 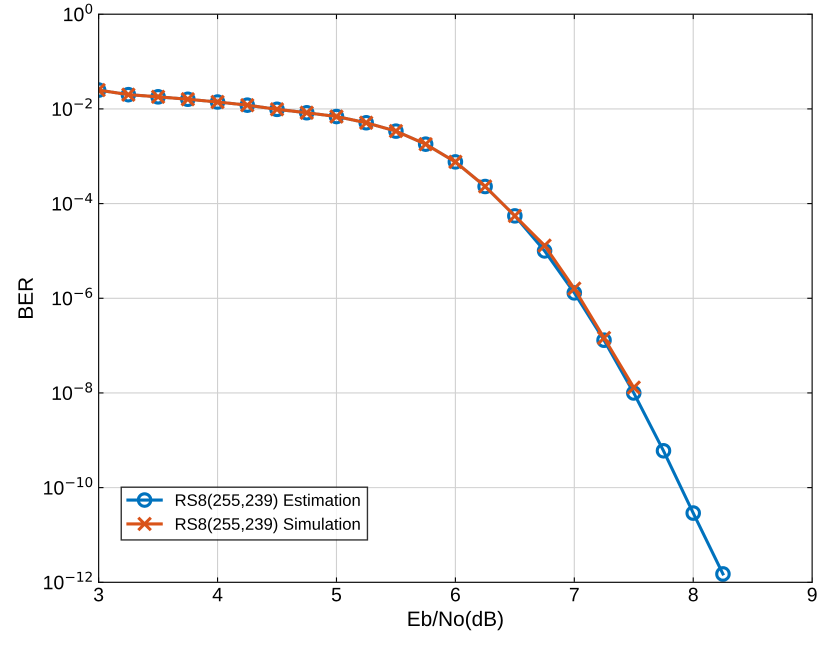 What do you see at coordinates (455, 620) in the screenshot?
I see `x-axis-title: Eb/No(dB)` at bounding box center [455, 620].